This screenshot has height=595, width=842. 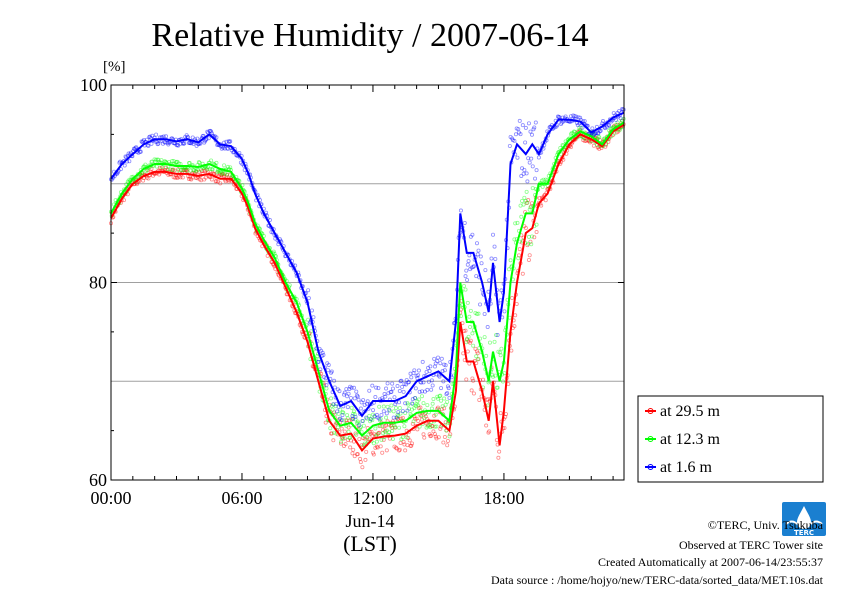 I want to click on legend: at 29.5 m at 12.3 m at 1.6 m, so click(x=730, y=439).